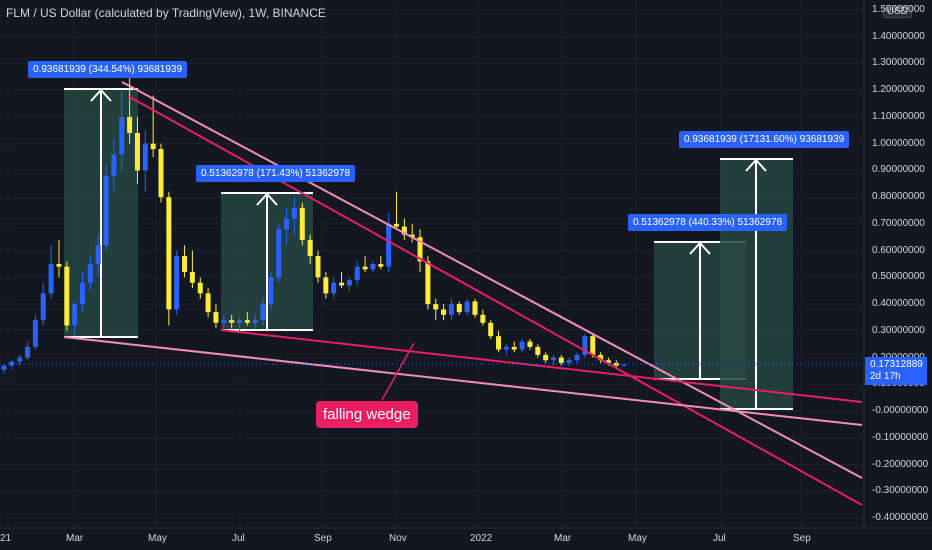  I want to click on price-tick-label: 0.50000000, so click(898, 277).